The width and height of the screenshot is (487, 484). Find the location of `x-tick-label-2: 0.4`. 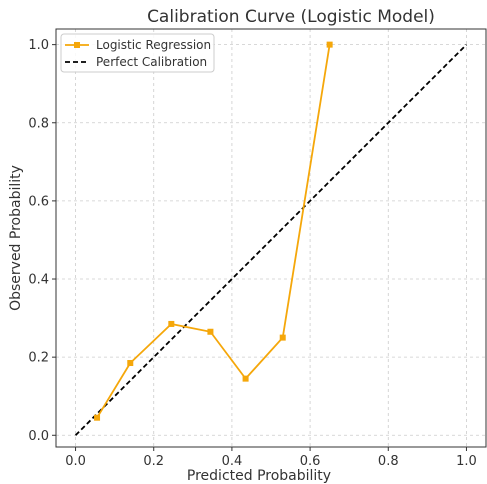

x-tick-label-2: 0.4 is located at coordinates (232, 461).